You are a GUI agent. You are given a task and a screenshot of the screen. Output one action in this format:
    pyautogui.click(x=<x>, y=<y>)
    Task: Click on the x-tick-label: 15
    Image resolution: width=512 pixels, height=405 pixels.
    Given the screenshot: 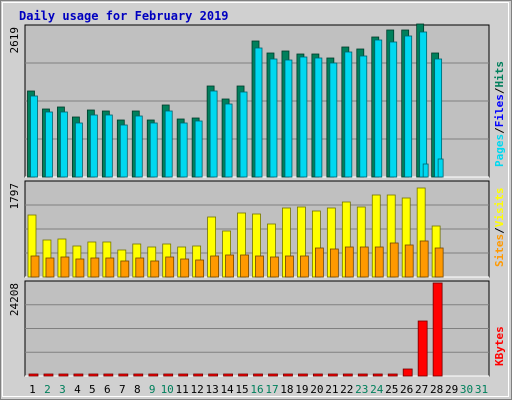 What is the action you would take?
    pyautogui.click(x=241, y=389)
    